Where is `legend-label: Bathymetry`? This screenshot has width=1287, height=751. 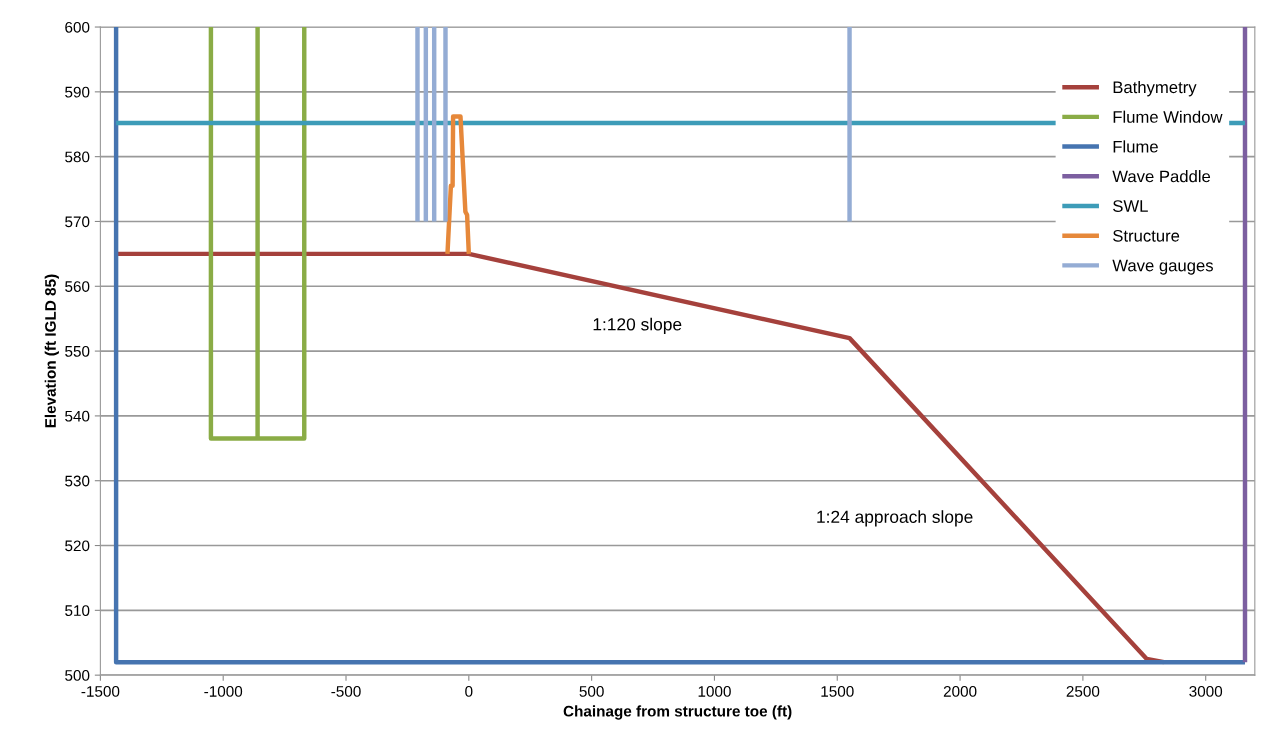
legend-label: Bathymetry is located at coordinates (1155, 88).